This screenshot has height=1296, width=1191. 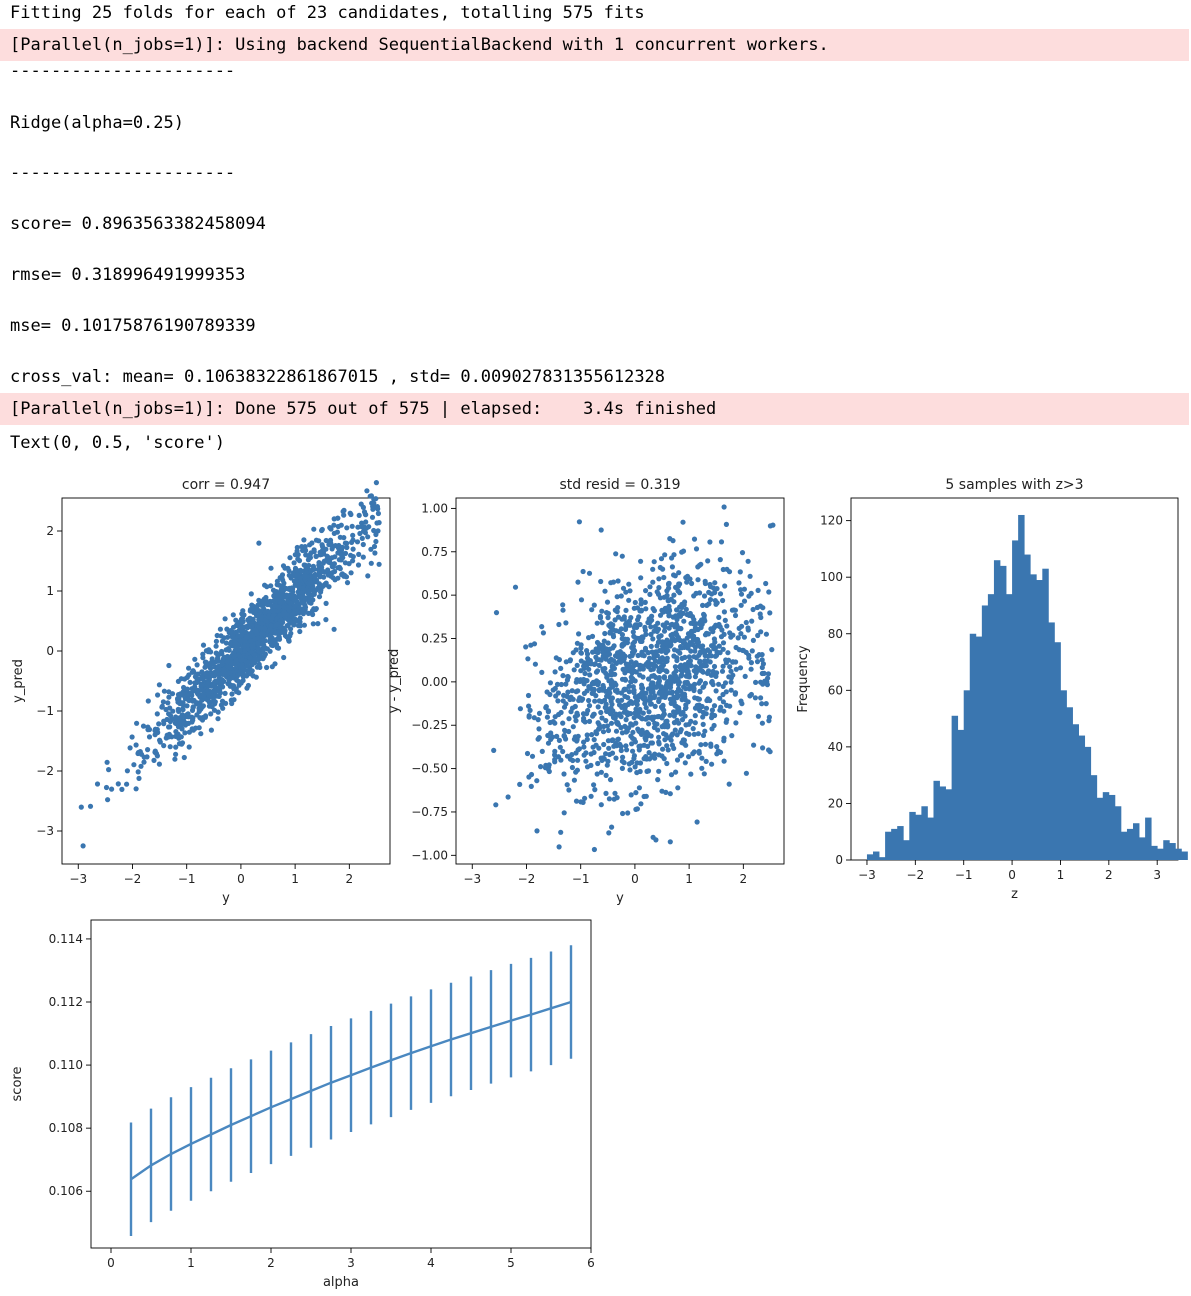 I want to click on histogram-bar, so click(x=1051, y=741).